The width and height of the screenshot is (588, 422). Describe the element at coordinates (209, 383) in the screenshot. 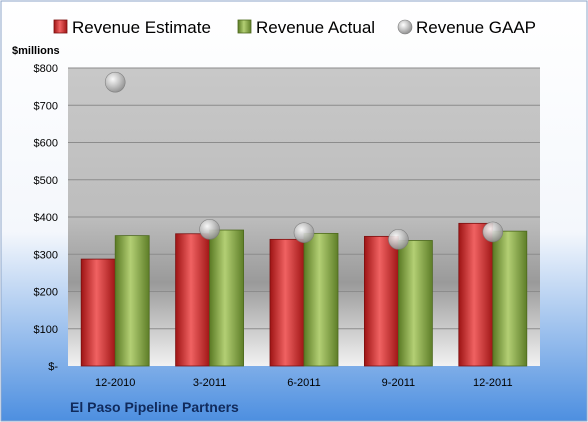

I see `x-tick-label: 3-2011` at that location.